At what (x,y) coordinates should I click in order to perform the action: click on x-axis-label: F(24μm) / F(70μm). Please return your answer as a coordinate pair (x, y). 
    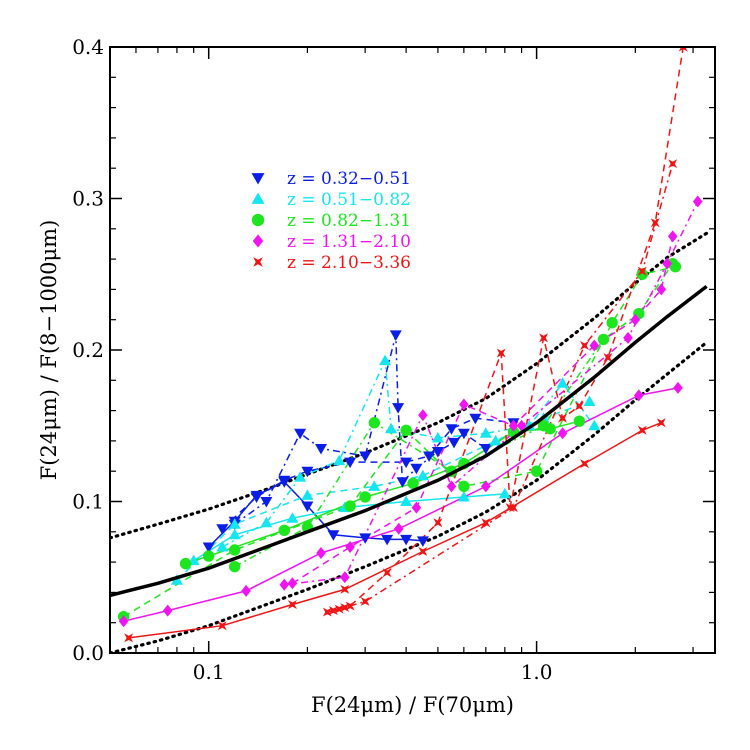
    Looking at the image, I should click on (412, 705).